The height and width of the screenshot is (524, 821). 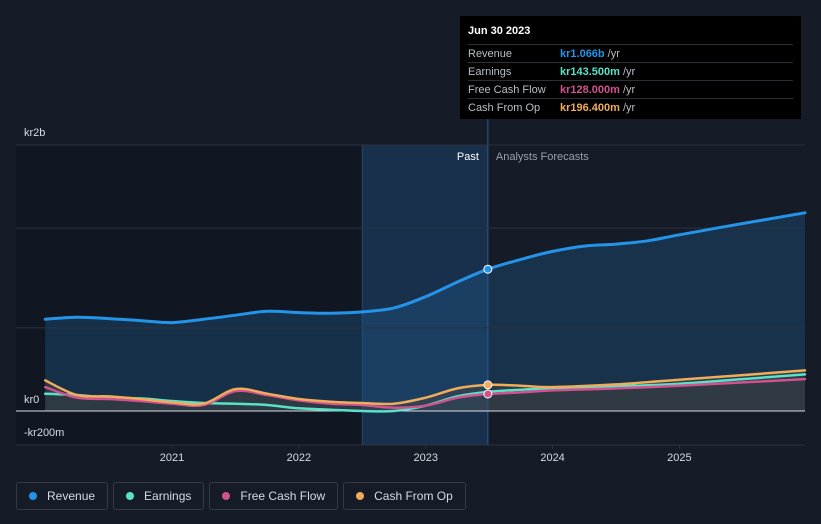 What do you see at coordinates (360, 496) in the screenshot?
I see `cash-from-op-dot-icon` at bounding box center [360, 496].